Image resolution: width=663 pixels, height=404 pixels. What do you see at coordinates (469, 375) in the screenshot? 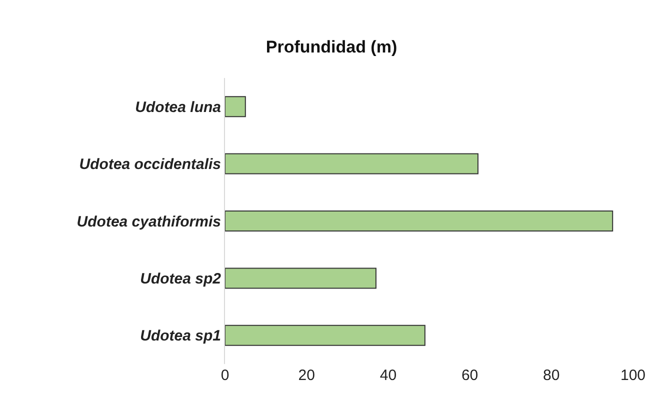
I see `x-tick-label: 60` at bounding box center [469, 375].